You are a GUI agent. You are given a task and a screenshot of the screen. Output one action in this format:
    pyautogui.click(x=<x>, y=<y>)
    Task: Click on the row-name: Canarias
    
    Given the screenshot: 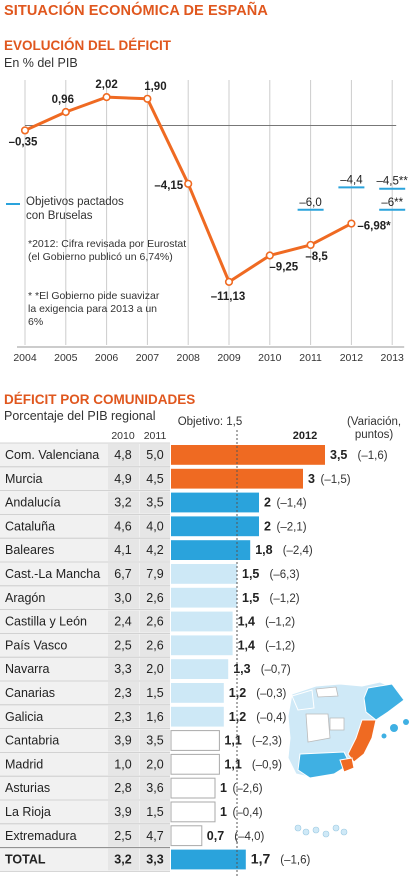 What is the action you would take?
    pyautogui.click(x=30, y=693)
    